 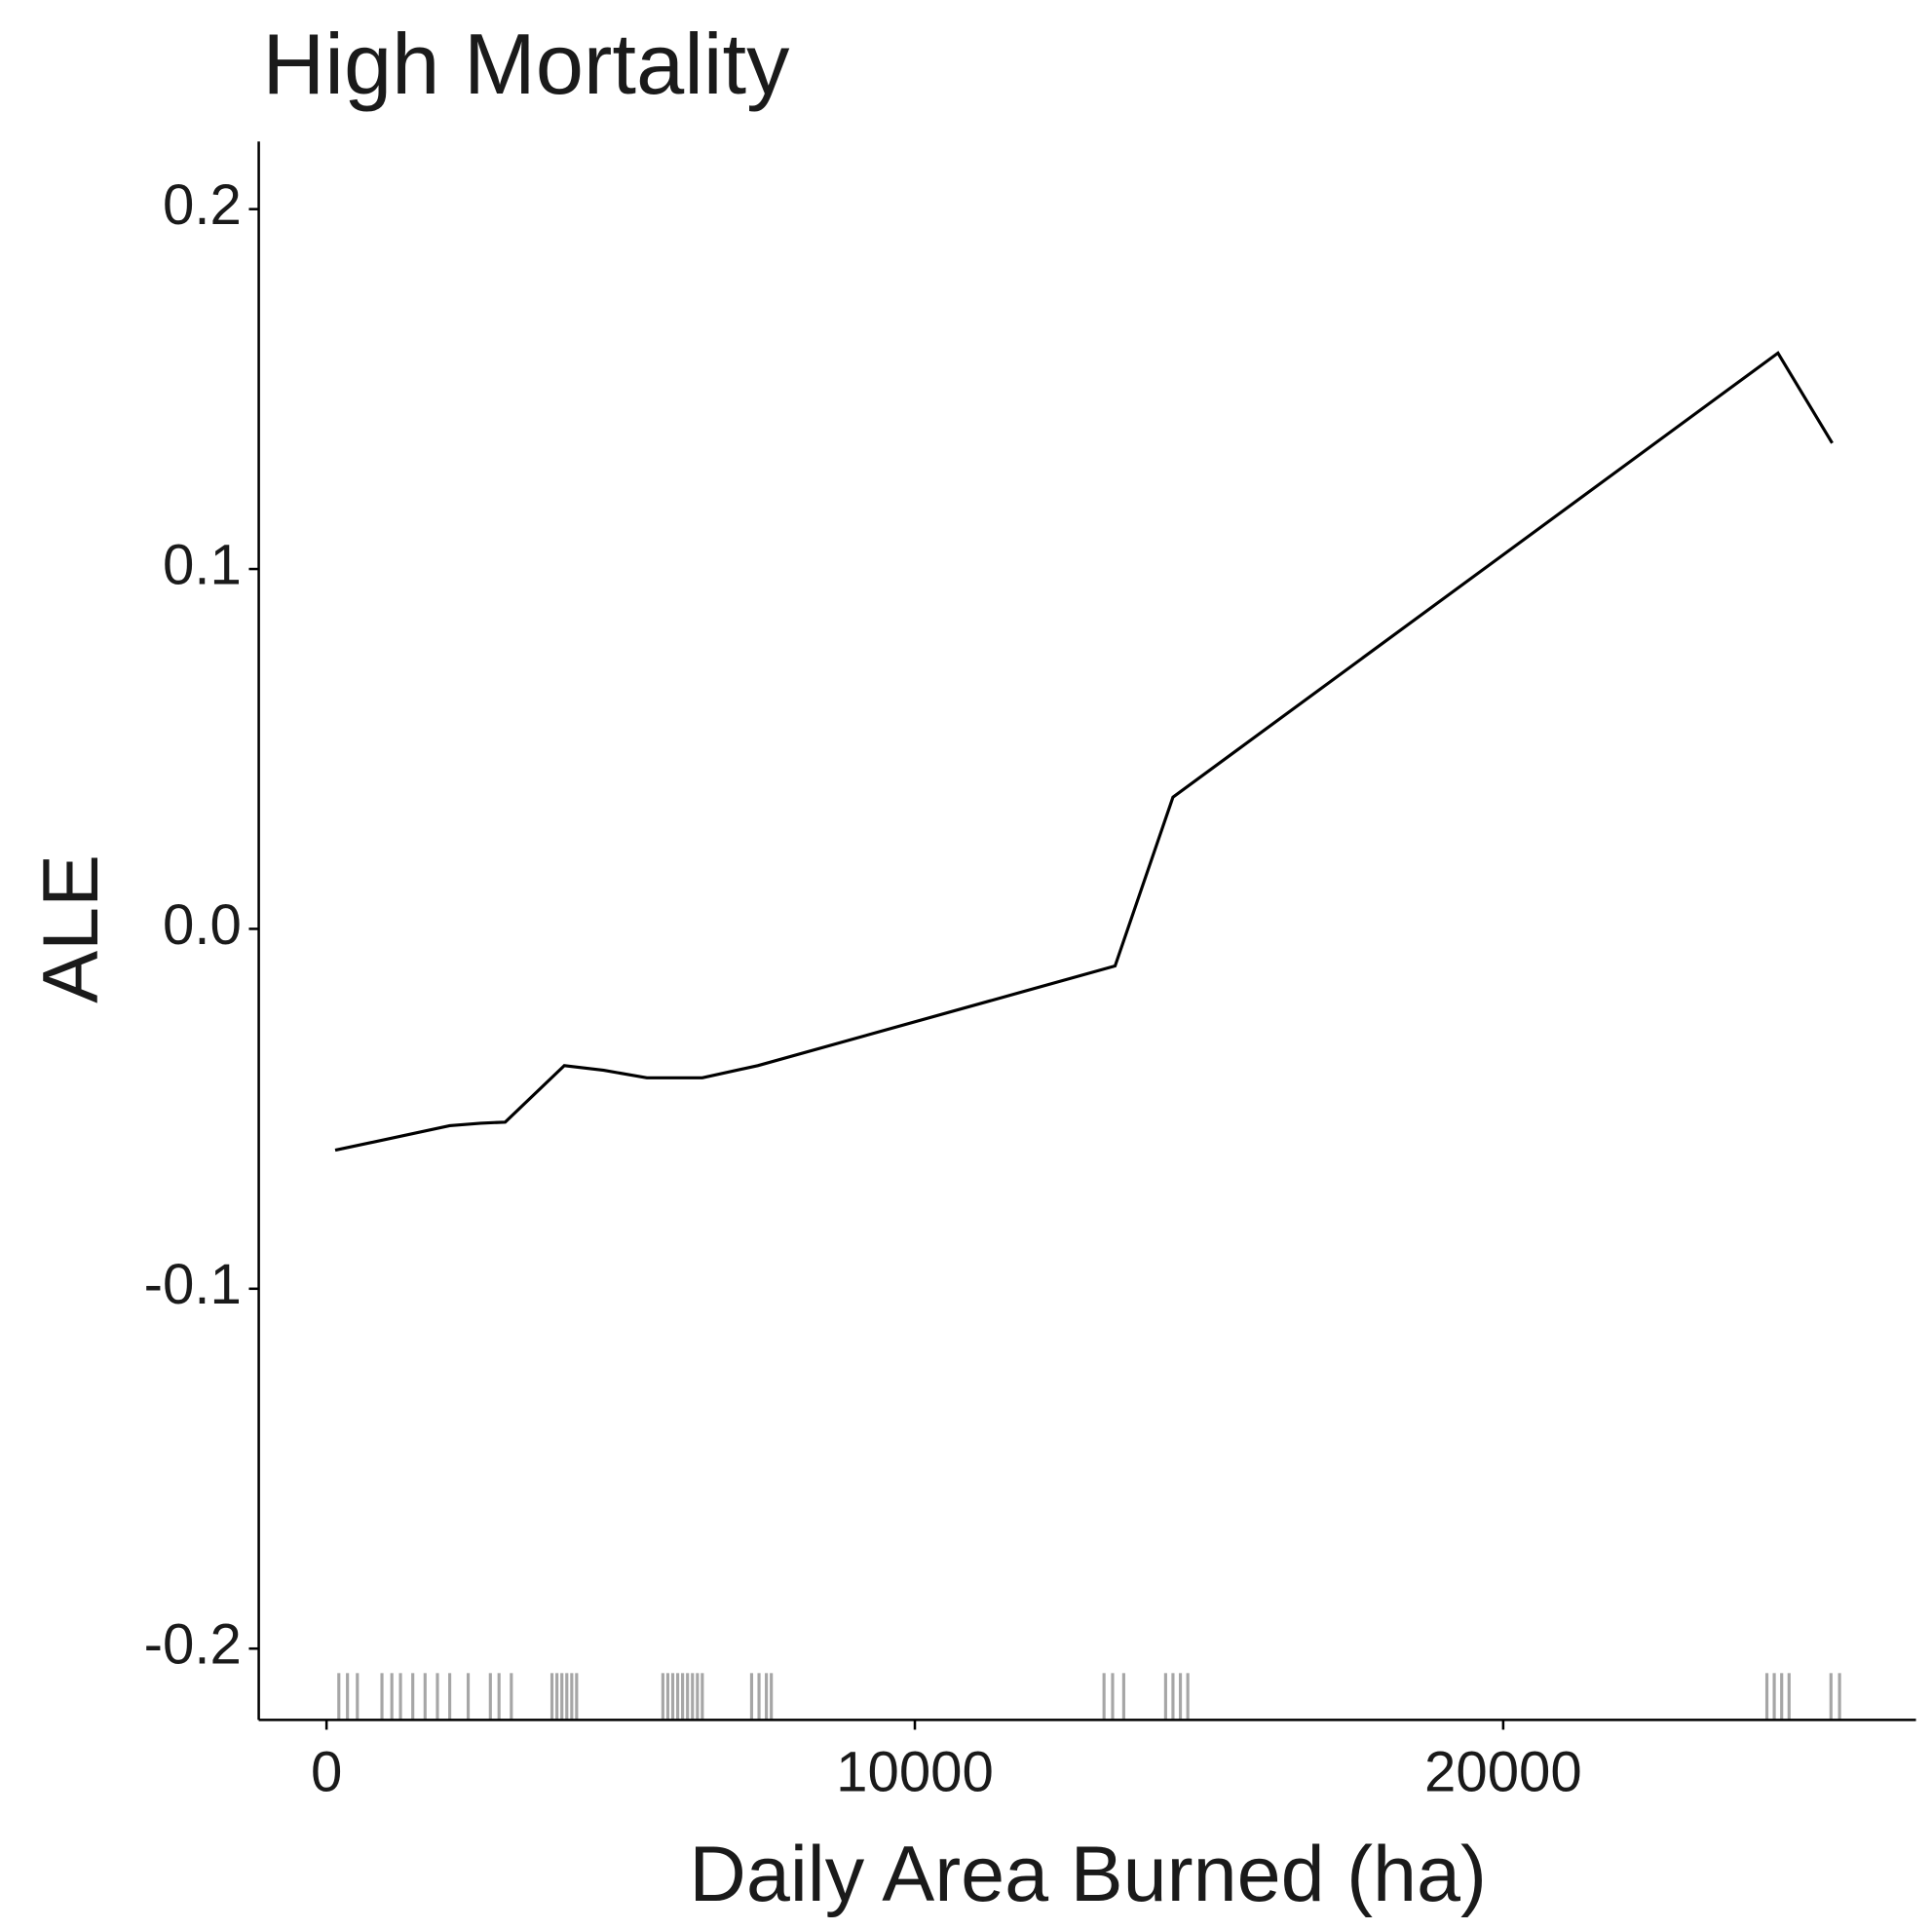 I want to click on y-tick-label: -0.2, so click(x=193, y=1645).